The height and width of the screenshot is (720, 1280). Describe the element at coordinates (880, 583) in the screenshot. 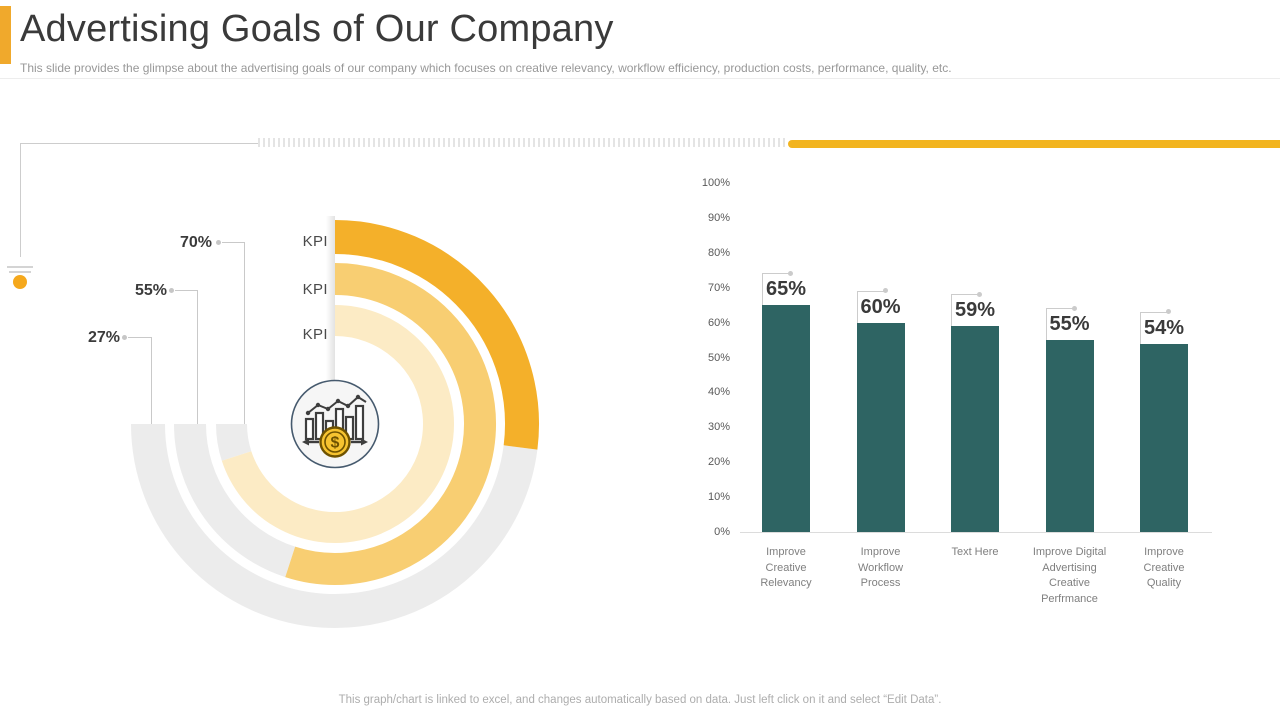

I see `bar-category-line: Process` at that location.